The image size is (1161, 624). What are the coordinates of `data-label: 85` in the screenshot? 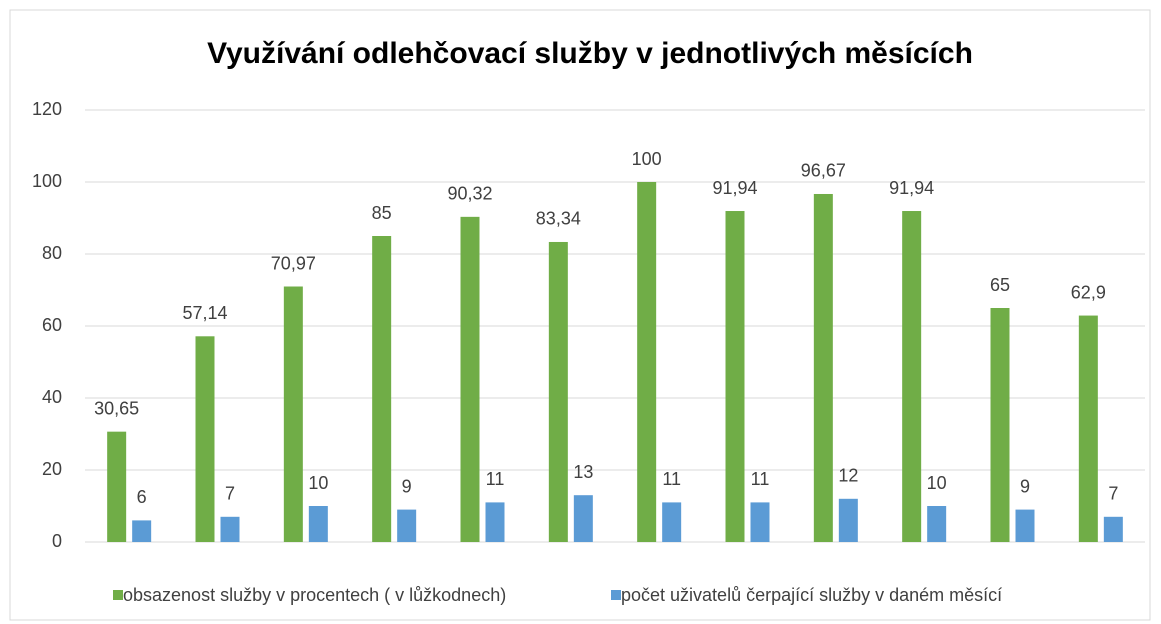 It's located at (382, 213).